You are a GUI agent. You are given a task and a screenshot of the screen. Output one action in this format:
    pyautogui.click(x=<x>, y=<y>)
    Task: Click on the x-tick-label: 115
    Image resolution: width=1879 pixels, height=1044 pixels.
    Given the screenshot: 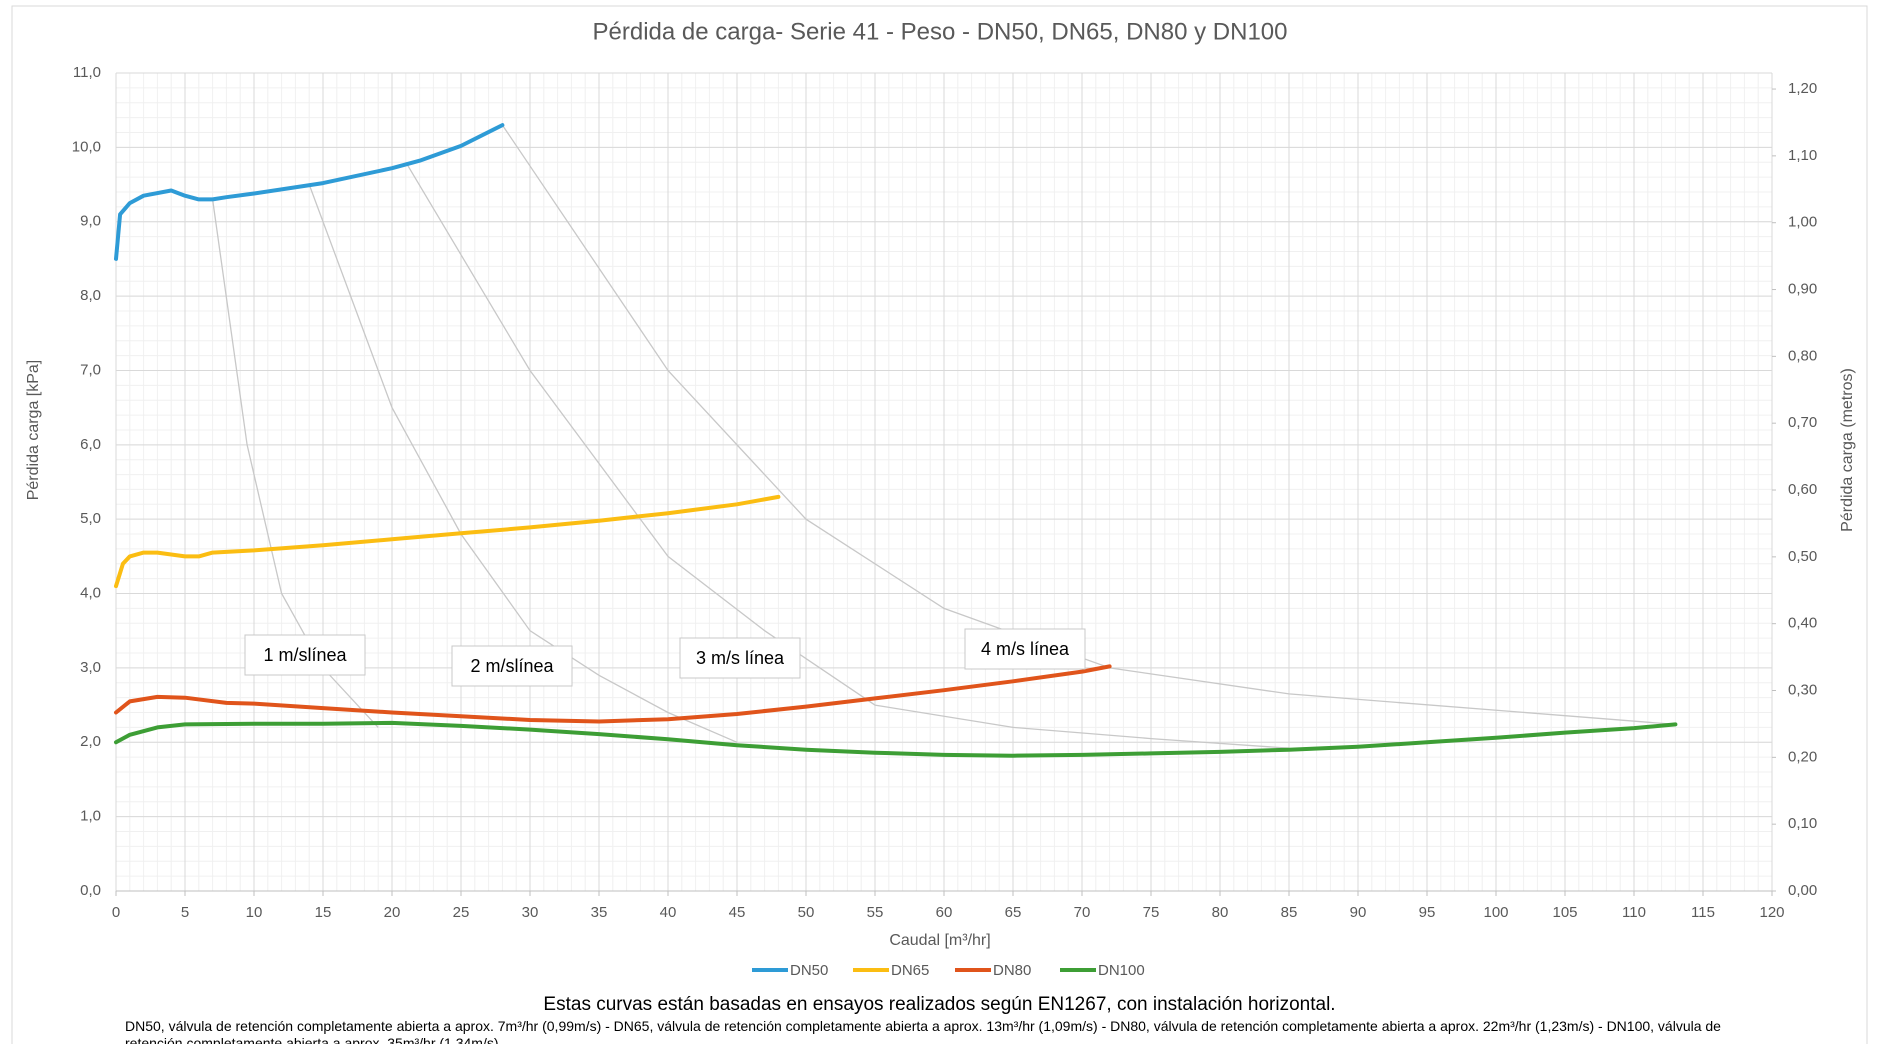 What is the action you would take?
    pyautogui.click(x=1703, y=912)
    